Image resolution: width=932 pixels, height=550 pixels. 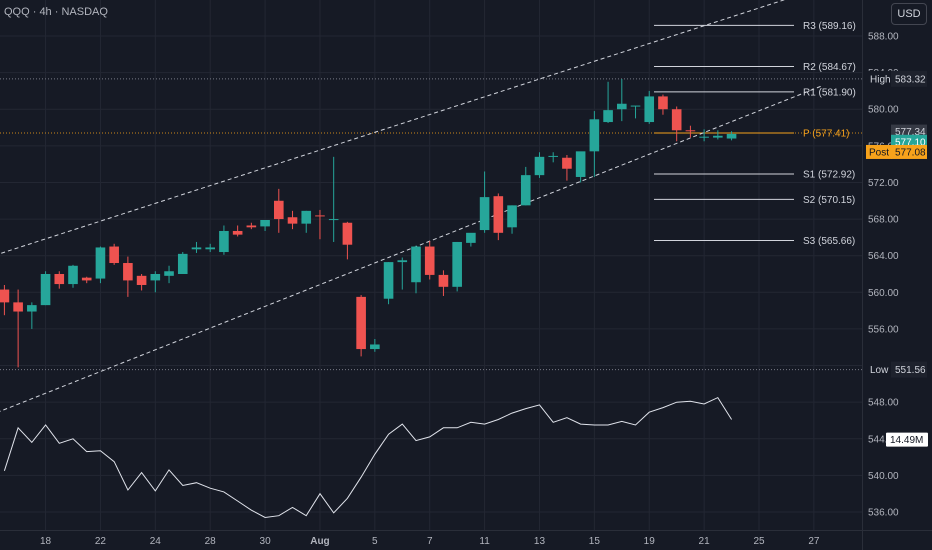 What do you see at coordinates (910, 132) in the screenshot?
I see `price-tag: 577.34` at bounding box center [910, 132].